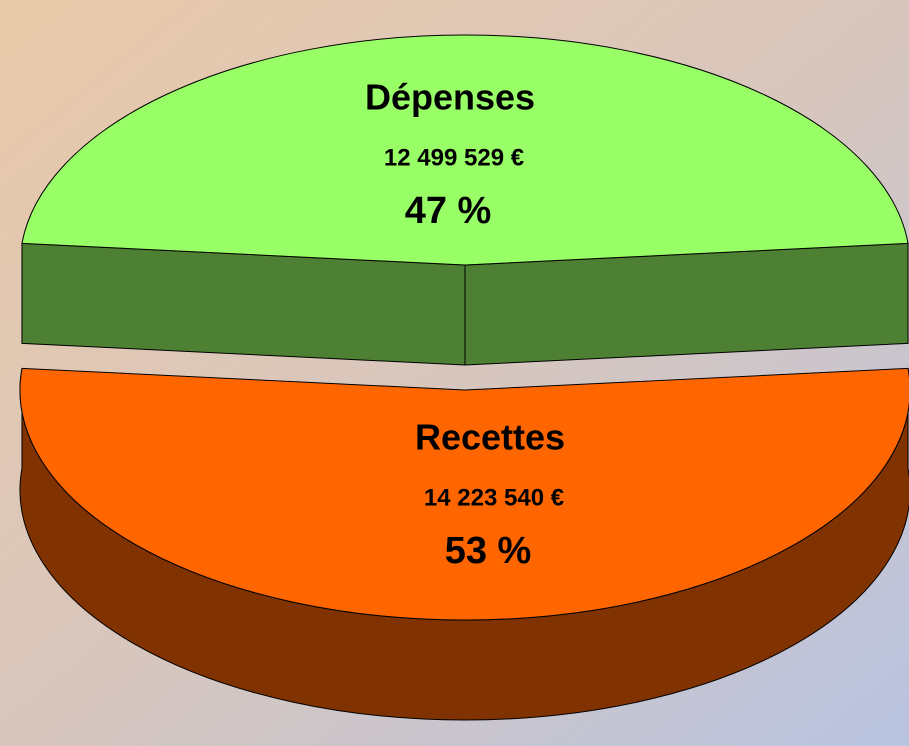  Describe the element at coordinates (454, 157) in the screenshot. I see `amount-label: 12 499 529 €` at that location.